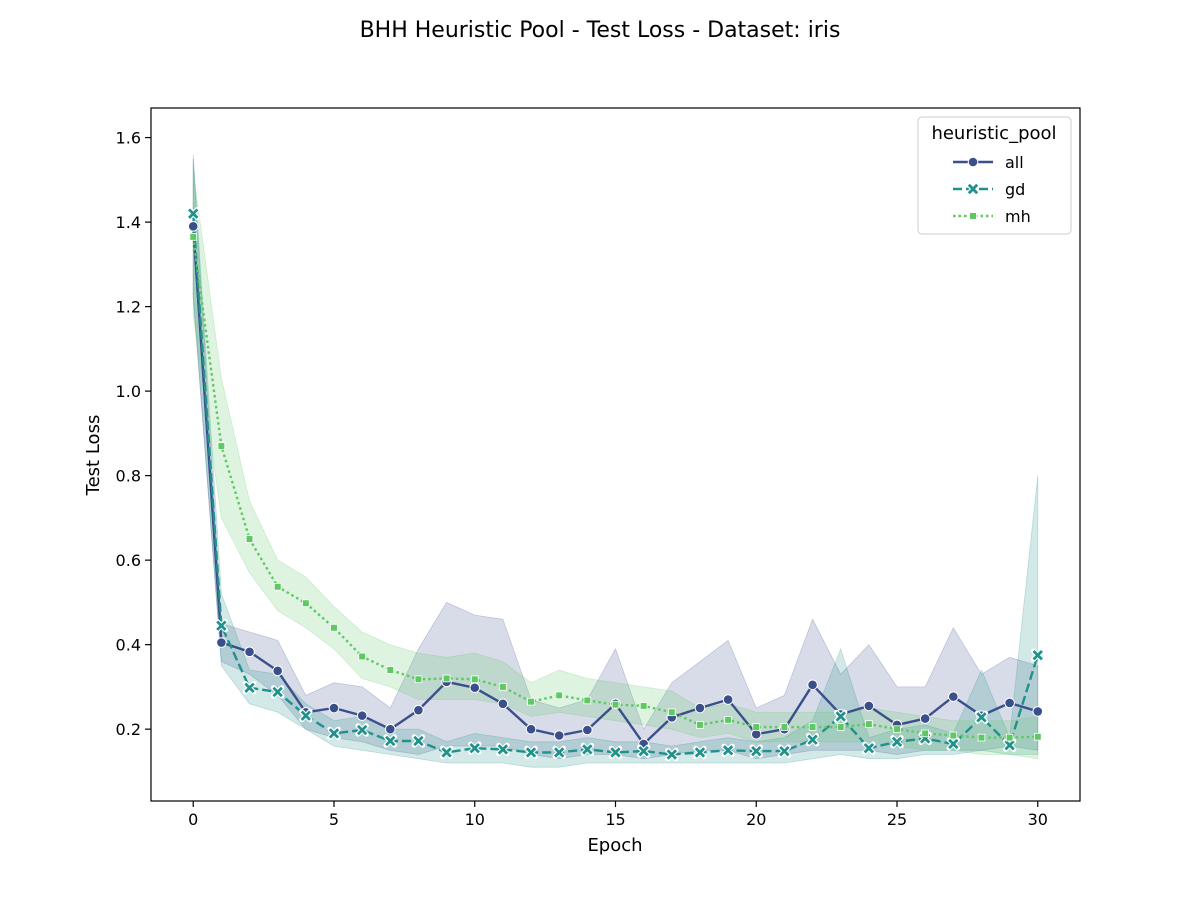 The image size is (1200, 900). What do you see at coordinates (973, 189) in the screenshot?
I see `legend-marker-gd` at bounding box center [973, 189].